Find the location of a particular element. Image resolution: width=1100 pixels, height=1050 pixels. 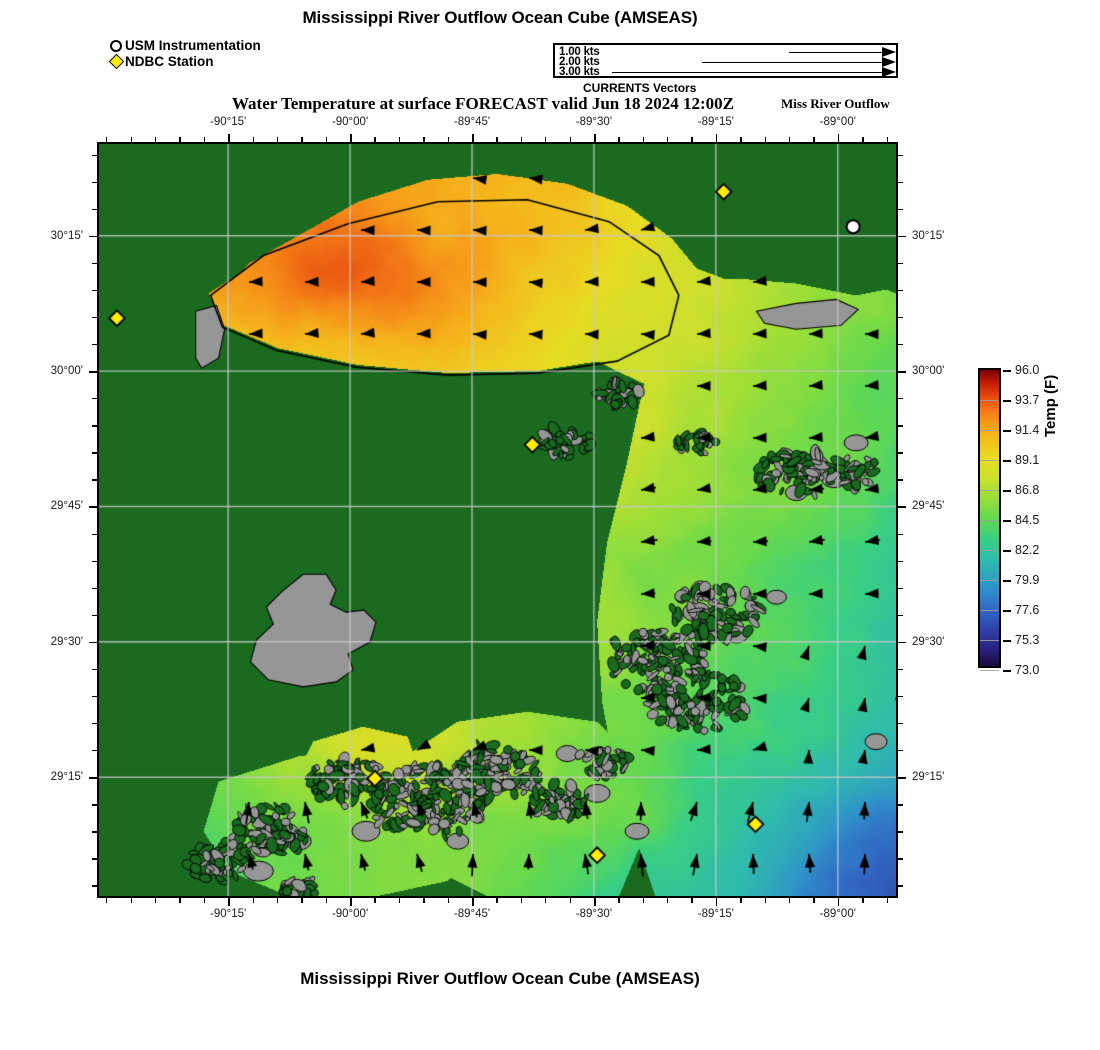

colorbar-tick-label: 75.3 is located at coordinates (1027, 640).